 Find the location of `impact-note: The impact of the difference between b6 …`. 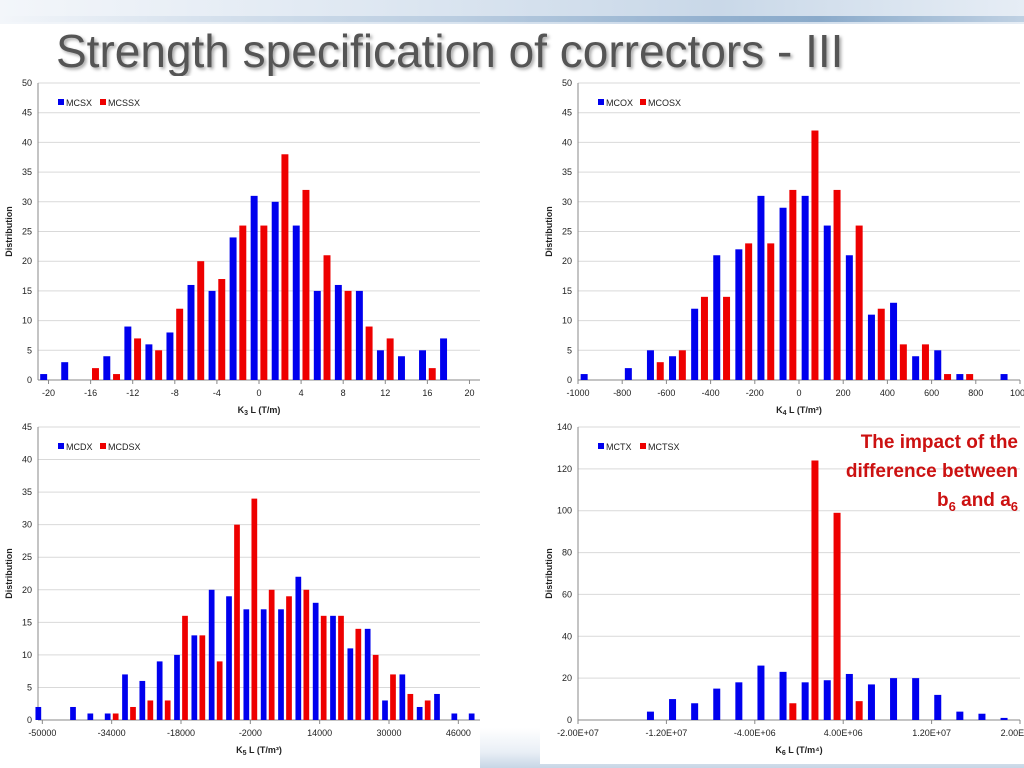

impact-note: The impact of the difference between b6 … is located at coordinates (904, 474).